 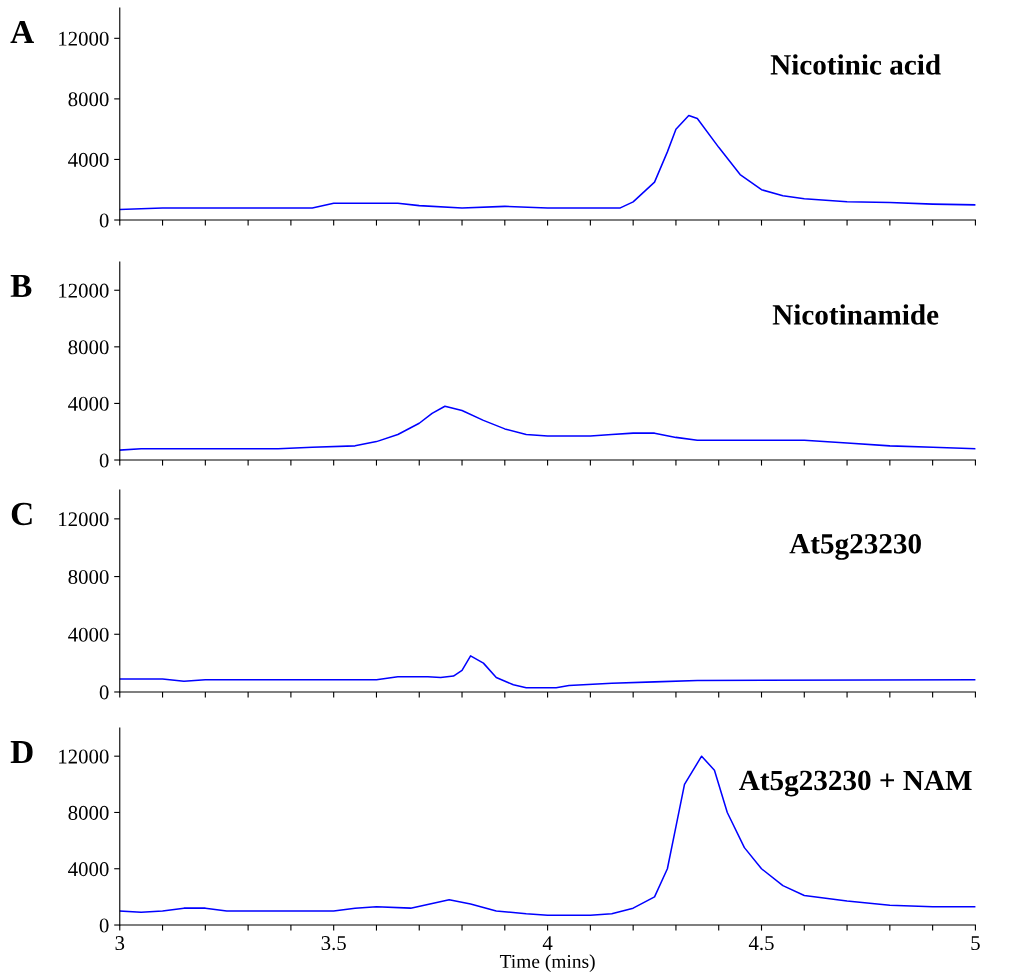 I want to click on text: A, so click(x=22, y=31).